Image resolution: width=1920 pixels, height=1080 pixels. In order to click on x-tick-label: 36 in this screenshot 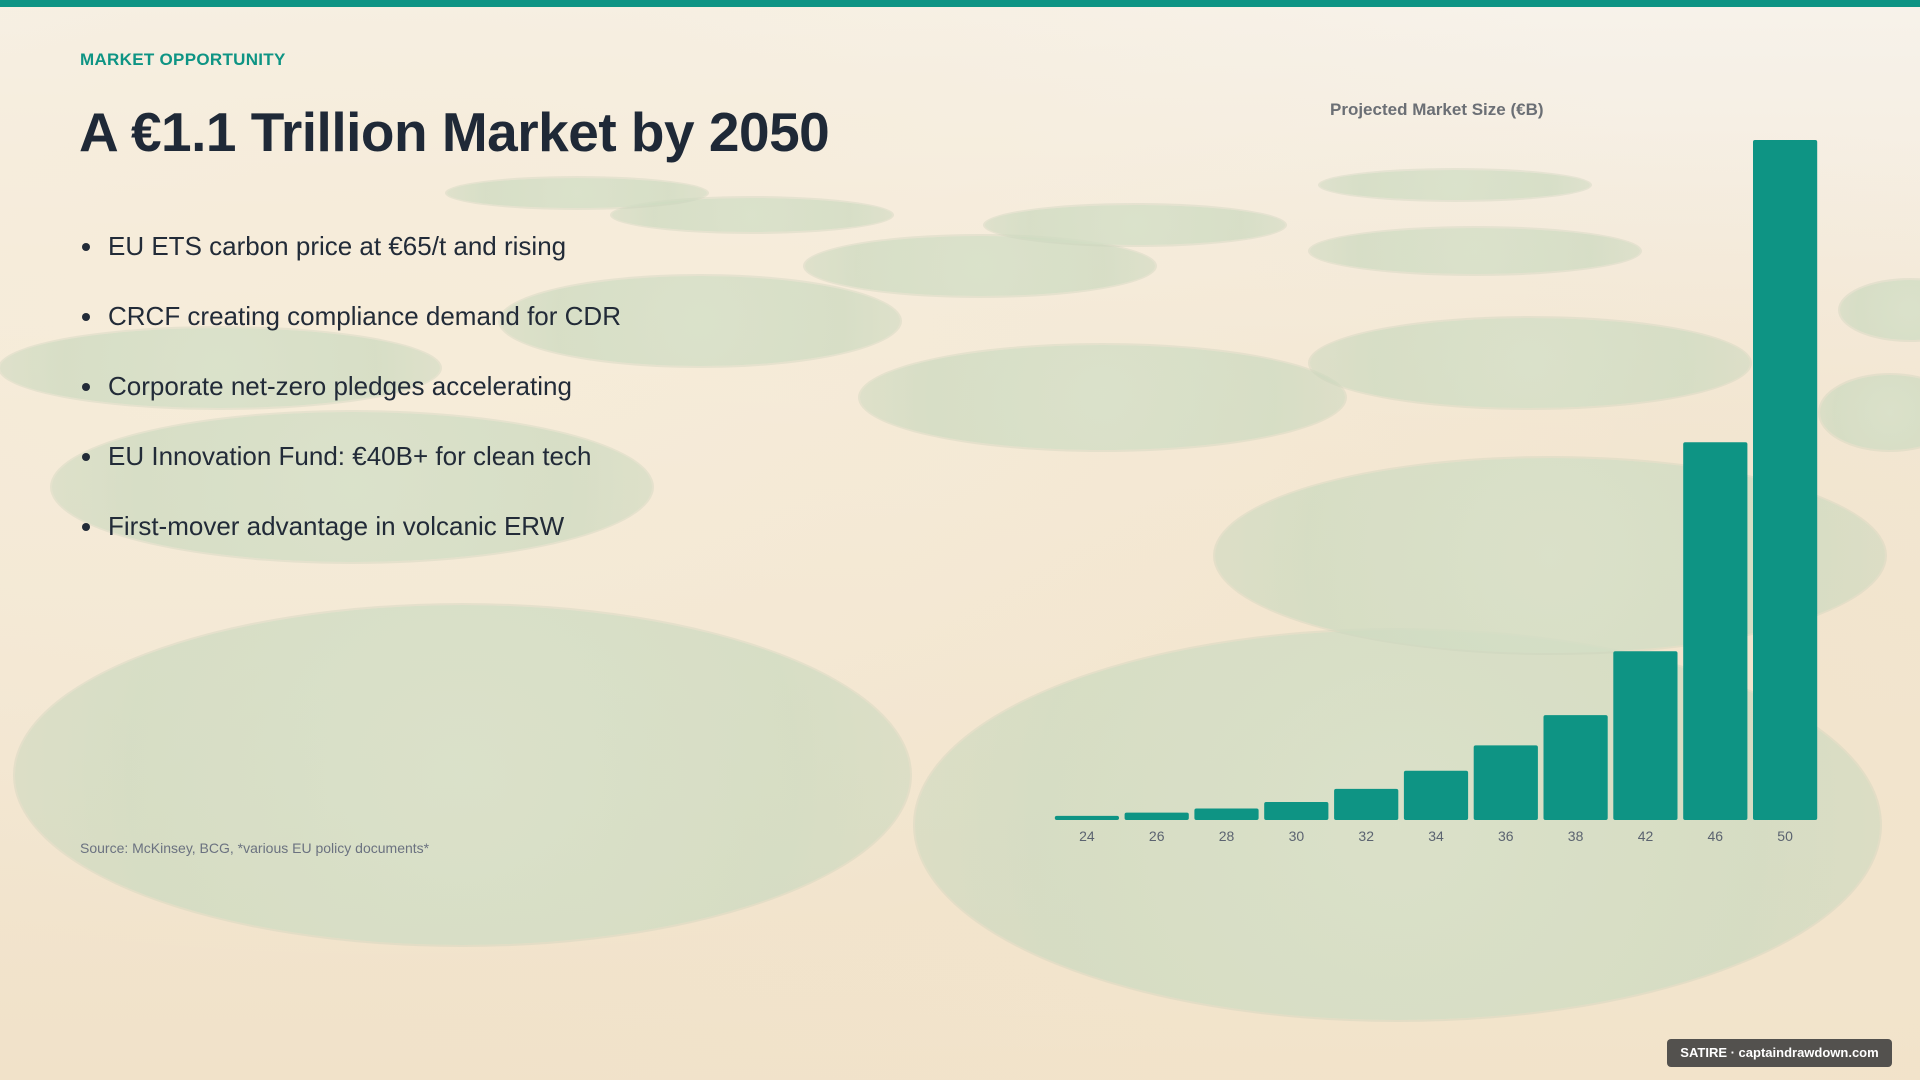, I will do `click(1506, 836)`.